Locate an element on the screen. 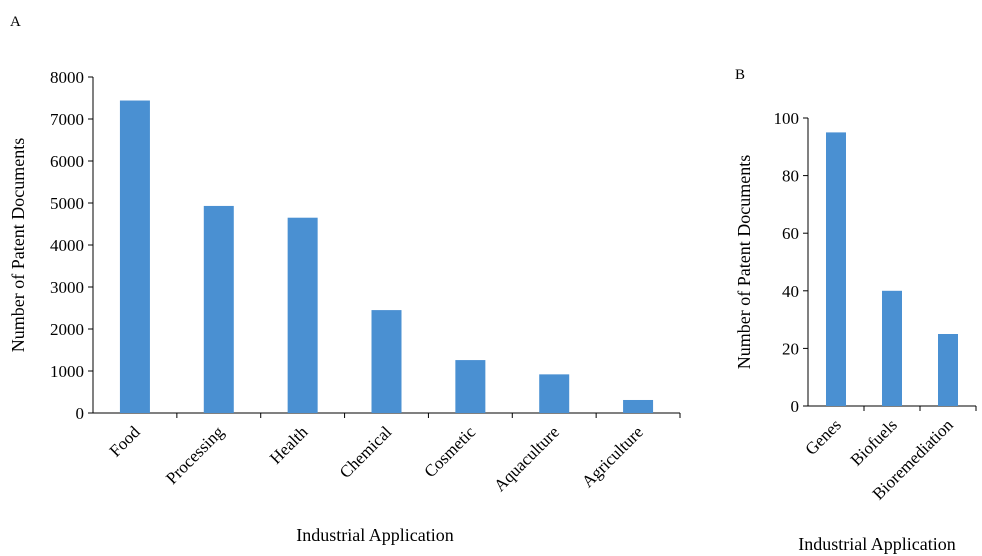 The image size is (982, 556). panel-a-x-axis-title: Industrial Application is located at coordinates (374, 535).